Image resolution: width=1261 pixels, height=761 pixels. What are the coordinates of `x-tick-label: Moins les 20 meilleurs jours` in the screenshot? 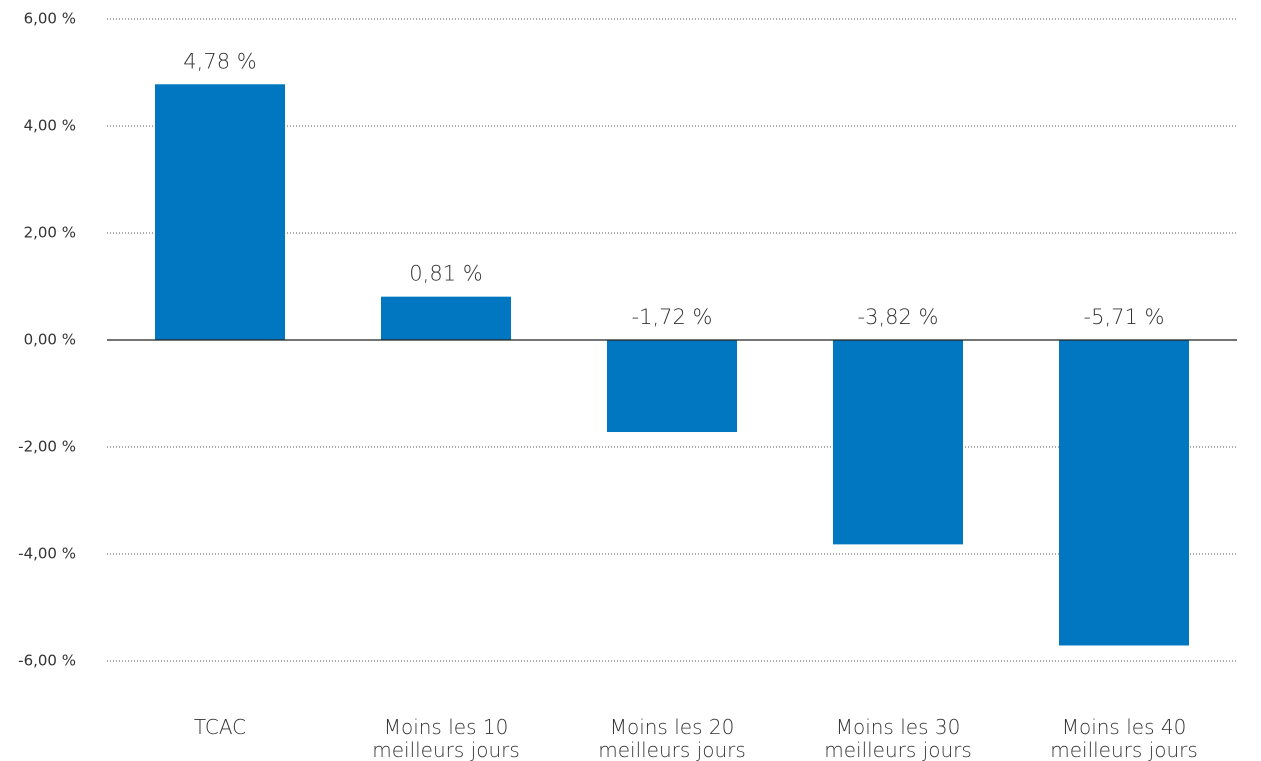 It's located at (672, 738).